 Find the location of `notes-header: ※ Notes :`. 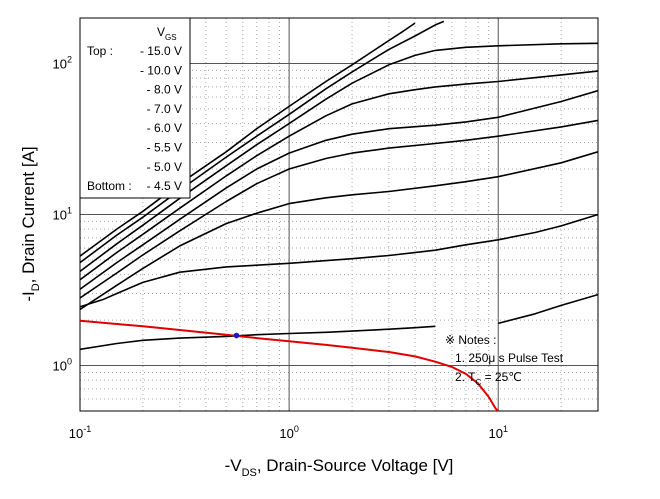

notes-header: ※ Notes : is located at coordinates (470, 340).